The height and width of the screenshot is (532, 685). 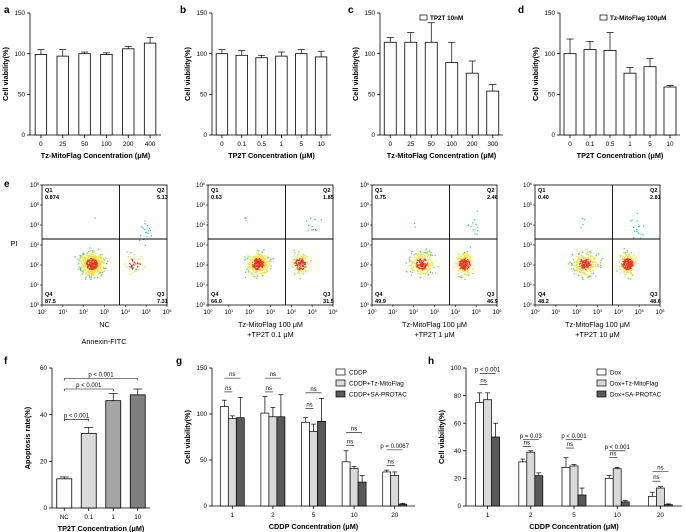 I want to click on quadrant-q1-value: 0.874, so click(x=52, y=198).